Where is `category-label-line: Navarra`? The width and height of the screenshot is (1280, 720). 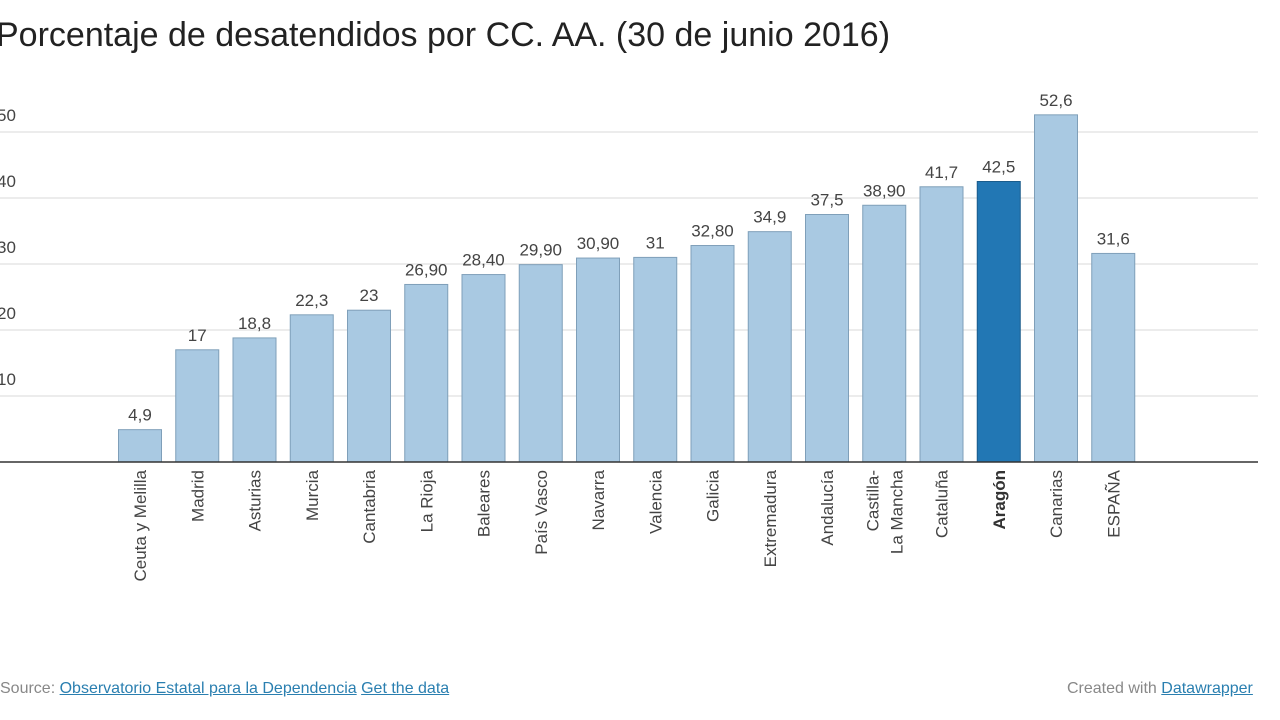 category-label-line: Navarra is located at coordinates (598, 499).